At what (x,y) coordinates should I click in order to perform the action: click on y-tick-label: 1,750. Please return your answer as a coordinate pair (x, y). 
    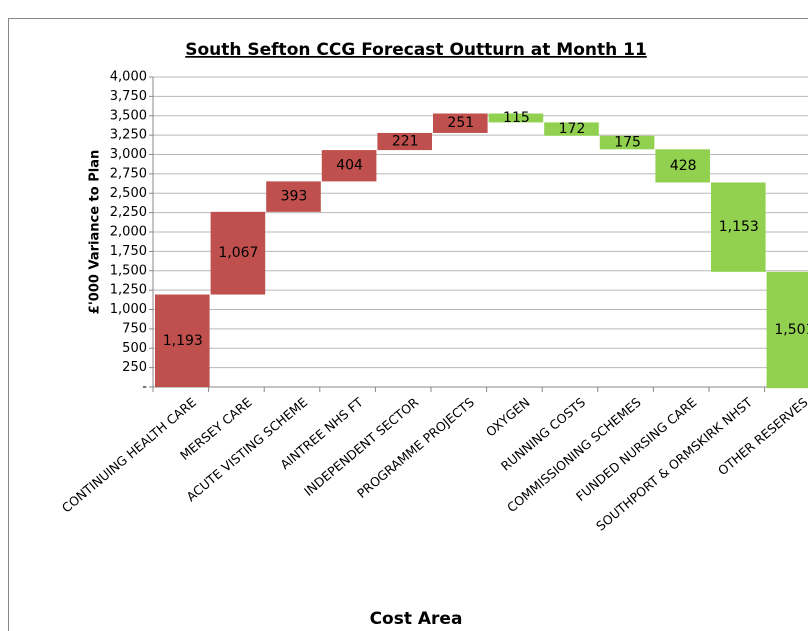
    Looking at the image, I should click on (128, 251).